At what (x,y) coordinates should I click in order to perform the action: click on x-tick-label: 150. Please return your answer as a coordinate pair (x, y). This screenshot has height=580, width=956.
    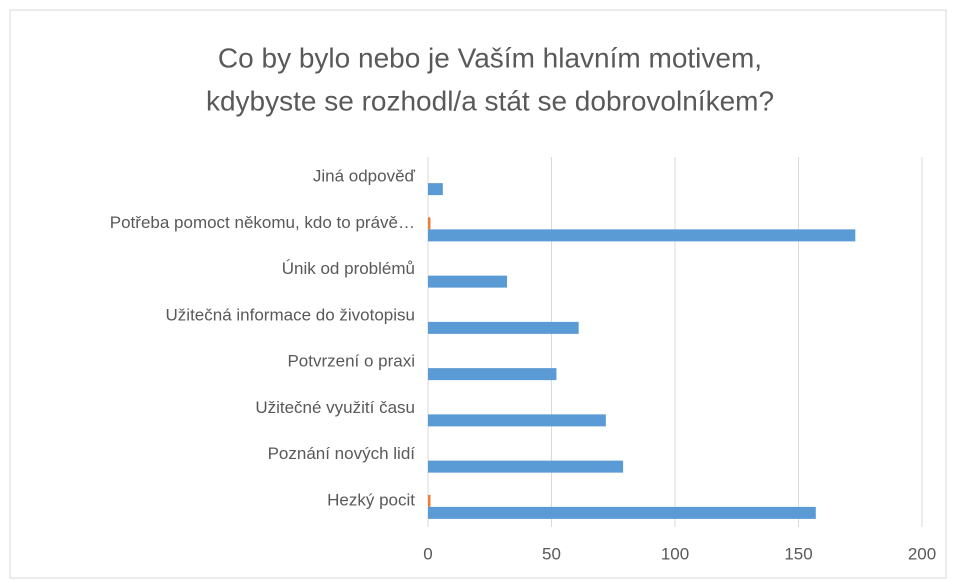
    Looking at the image, I should click on (798, 553).